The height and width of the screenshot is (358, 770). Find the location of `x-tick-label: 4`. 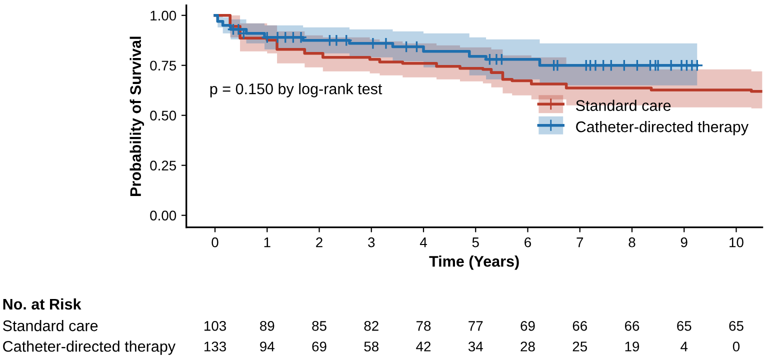

x-tick-label: 4 is located at coordinates (423, 243).